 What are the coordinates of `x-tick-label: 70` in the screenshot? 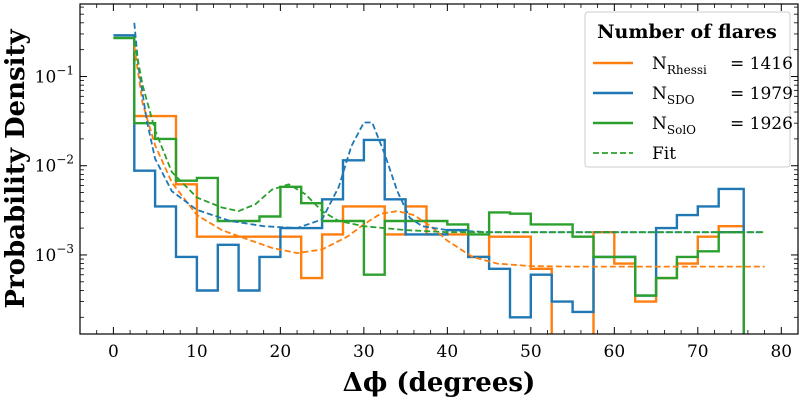 It's located at (698, 352).